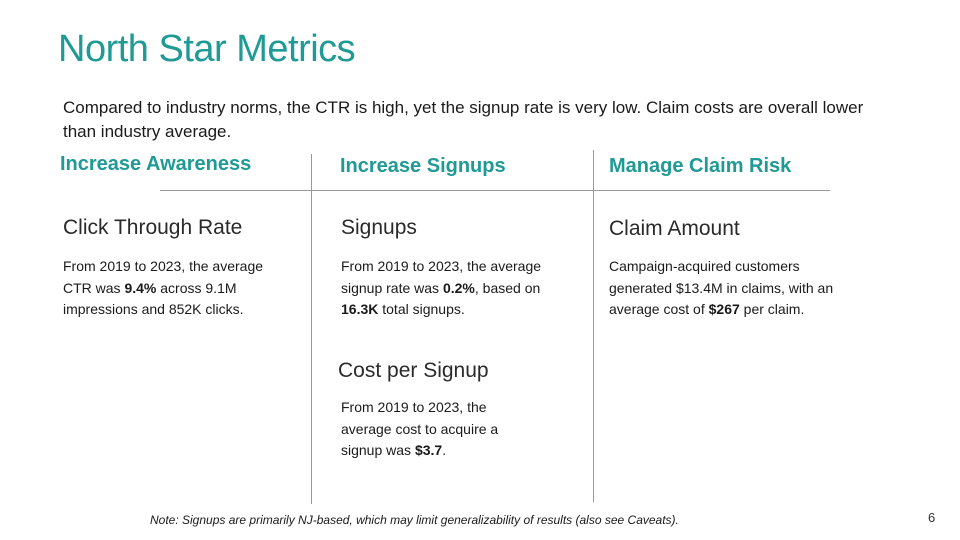  Describe the element at coordinates (674, 228) in the screenshot. I see `metric-title-claim-amount: Claim Amount` at that location.